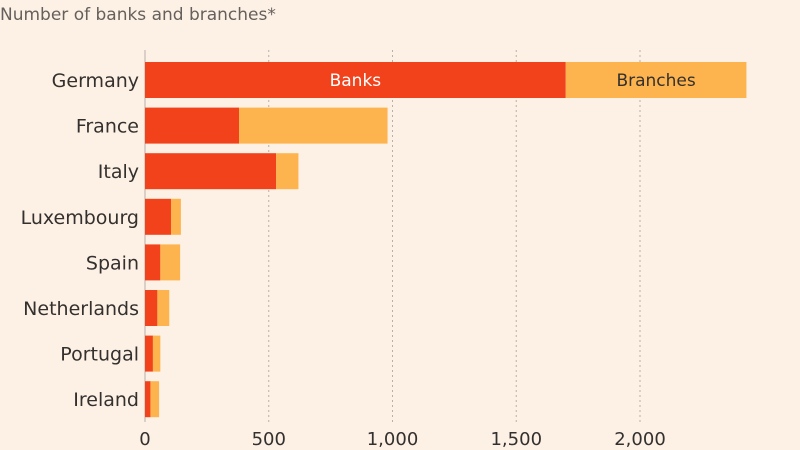 The height and width of the screenshot is (450, 800). What do you see at coordinates (156, 353) in the screenshot?
I see `bar-portugal-branches` at bounding box center [156, 353].